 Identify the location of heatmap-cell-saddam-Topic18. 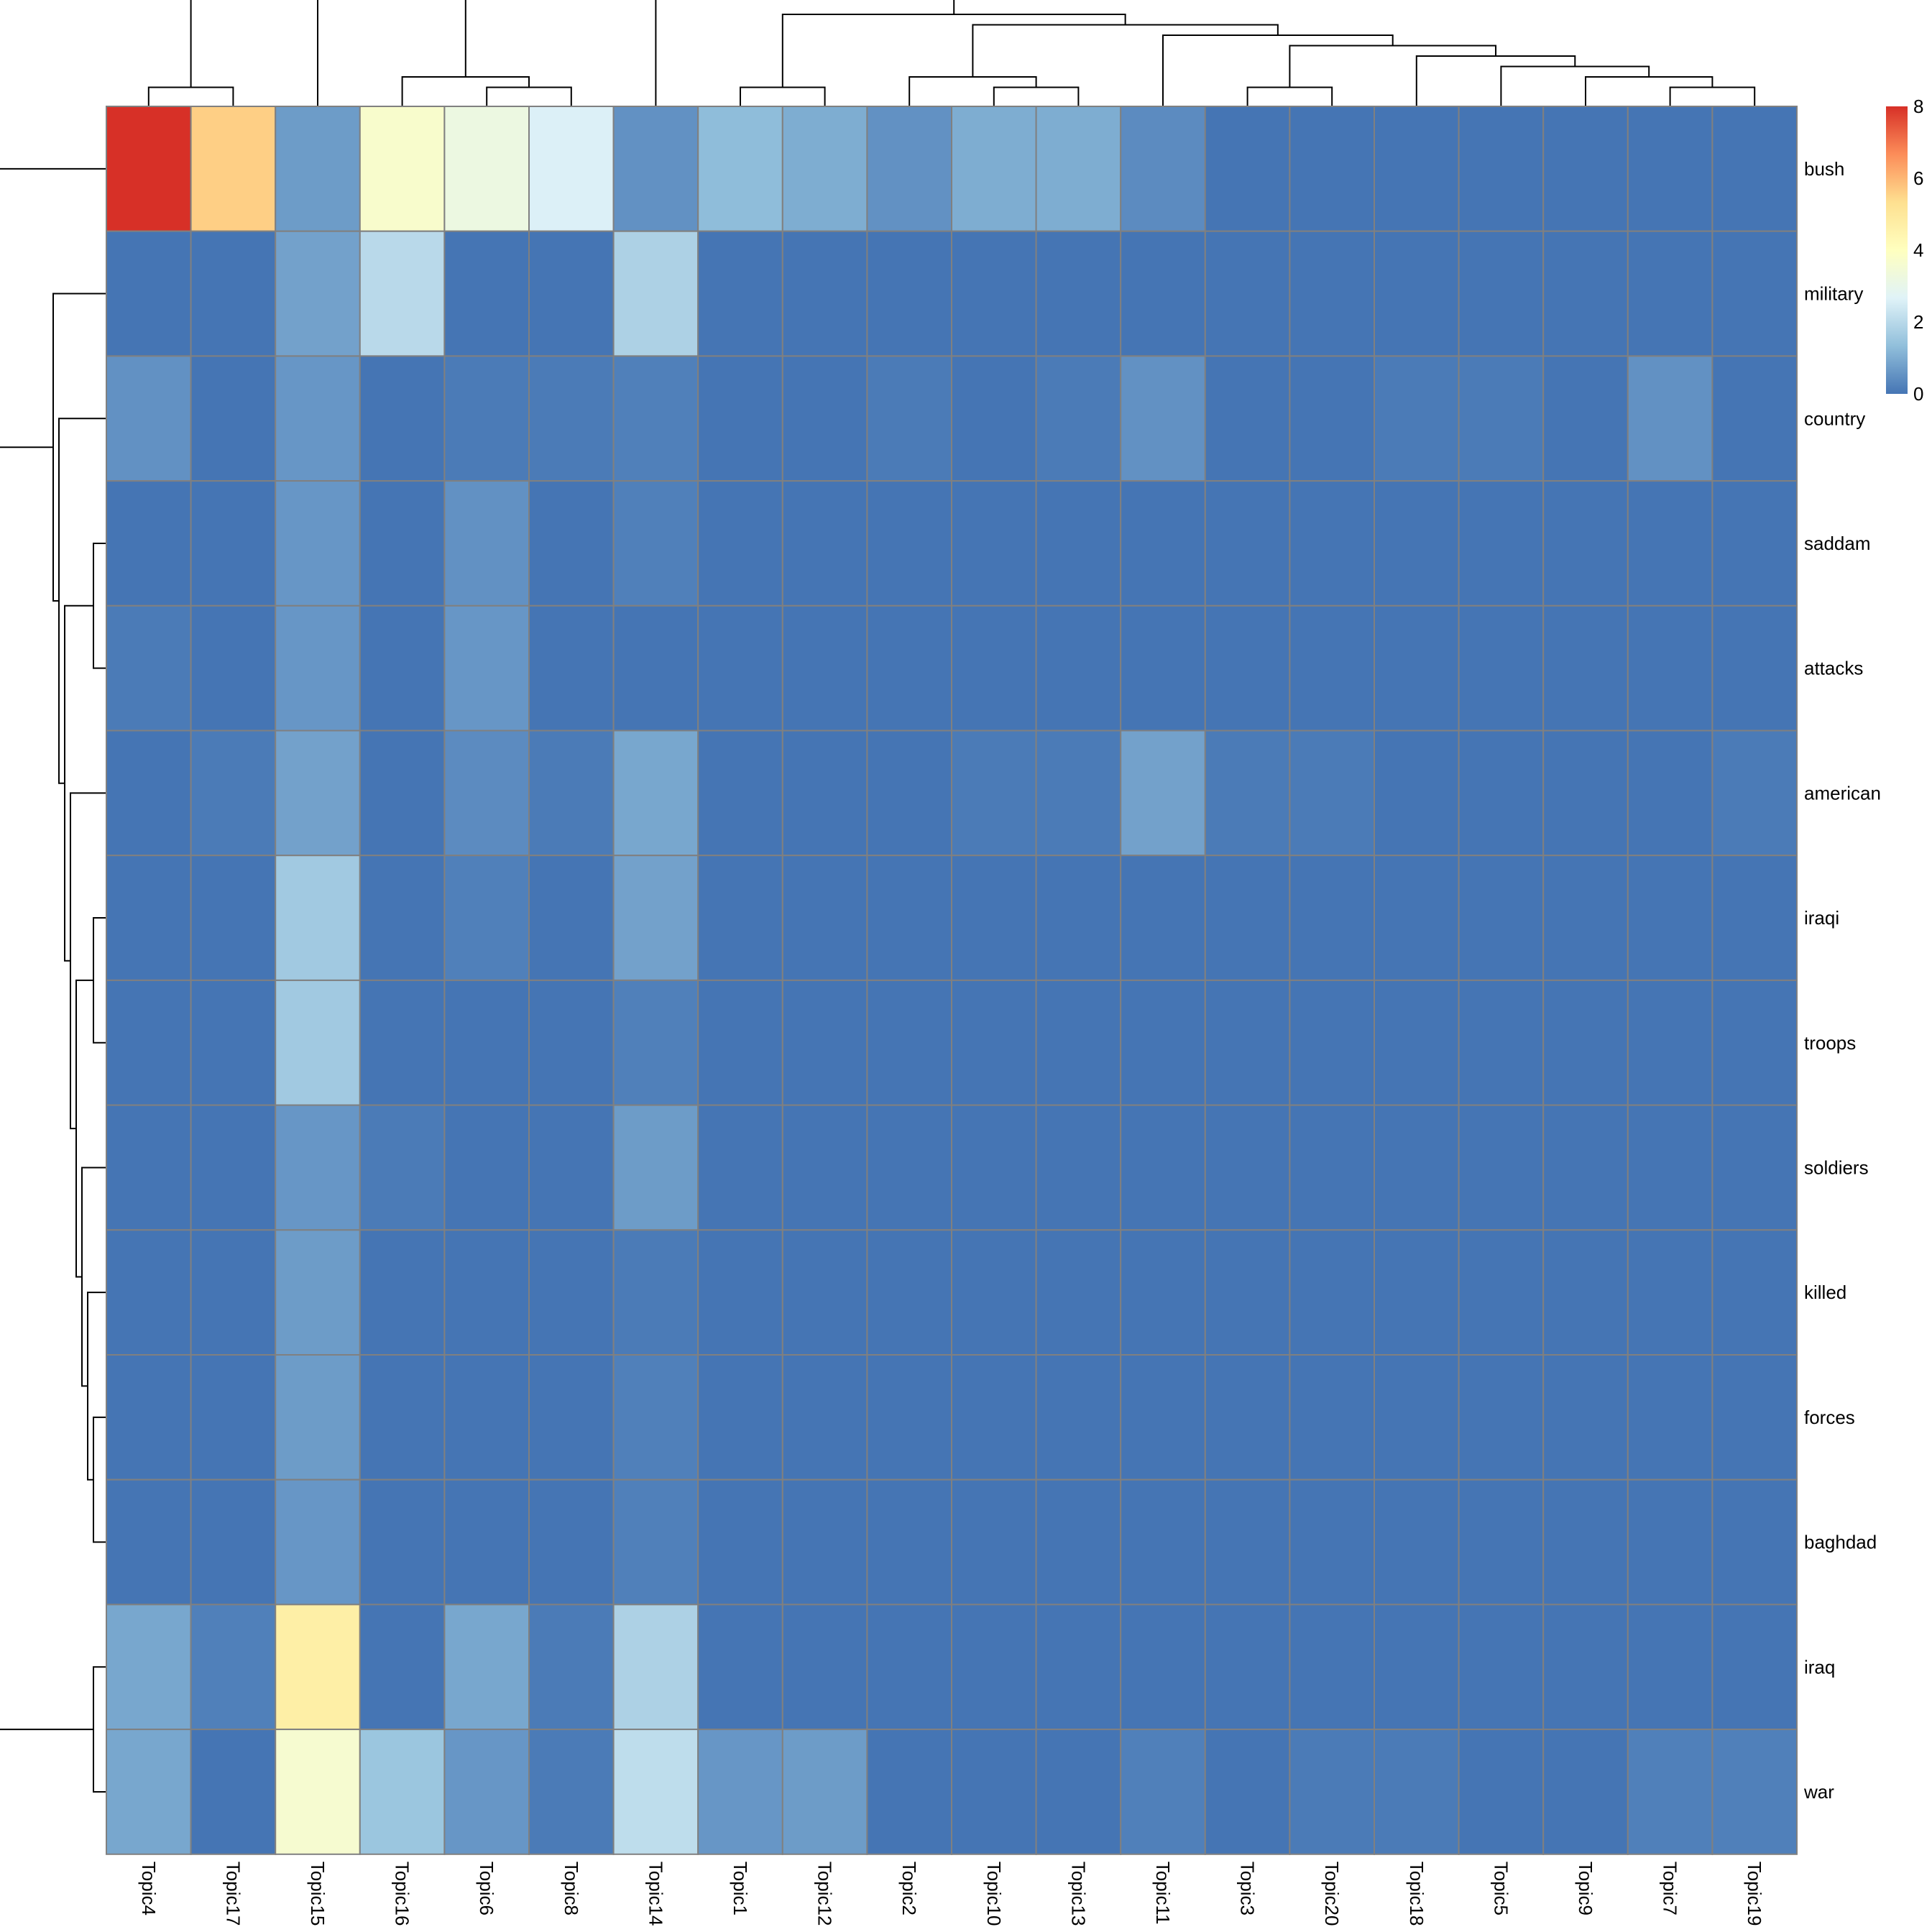
(1417, 543).